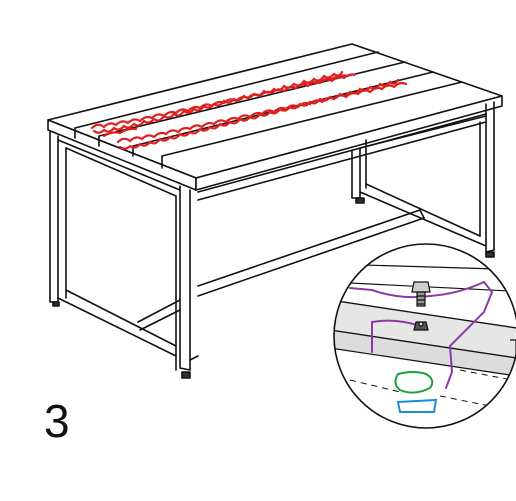  Describe the element at coordinates (194, 358) in the screenshot. I see `rail-bottom-right` at that location.